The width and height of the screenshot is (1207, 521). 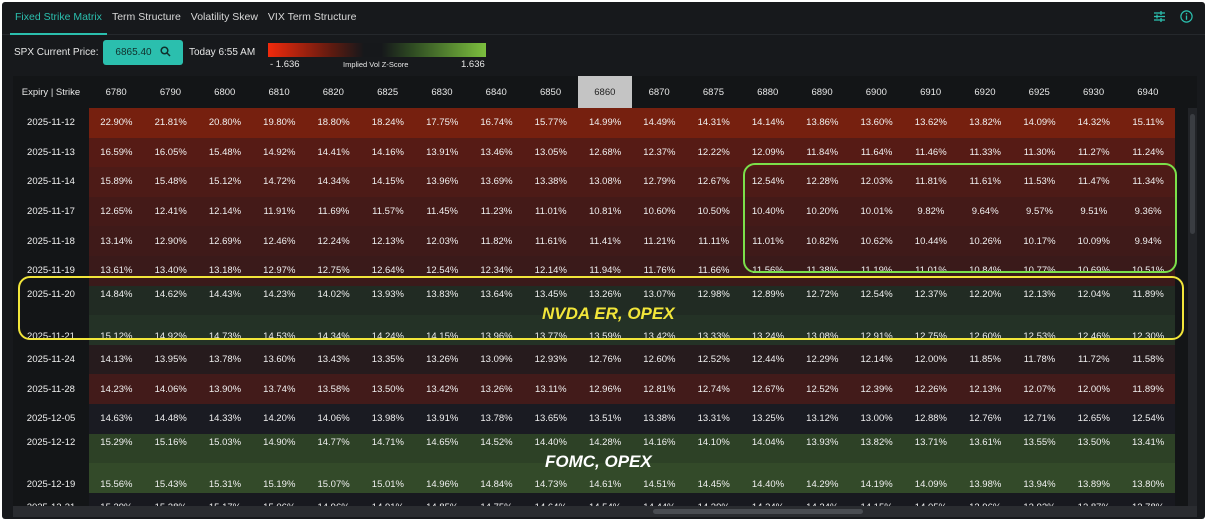 What do you see at coordinates (931, 182) in the screenshot?
I see `iv-cell: 11.81%` at bounding box center [931, 182].